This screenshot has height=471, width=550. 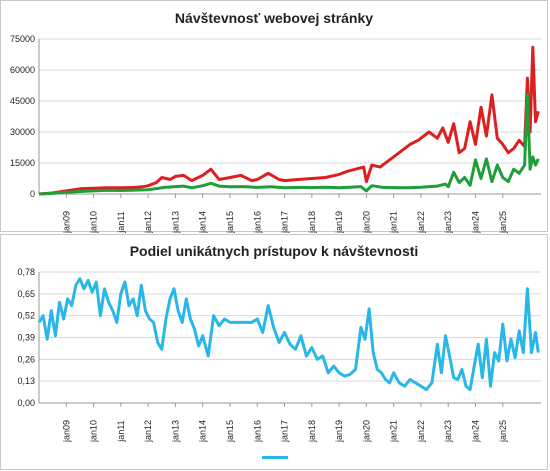 What do you see at coordinates (22, 70) in the screenshot?
I see `y-tick-label: 60000` at bounding box center [22, 70].